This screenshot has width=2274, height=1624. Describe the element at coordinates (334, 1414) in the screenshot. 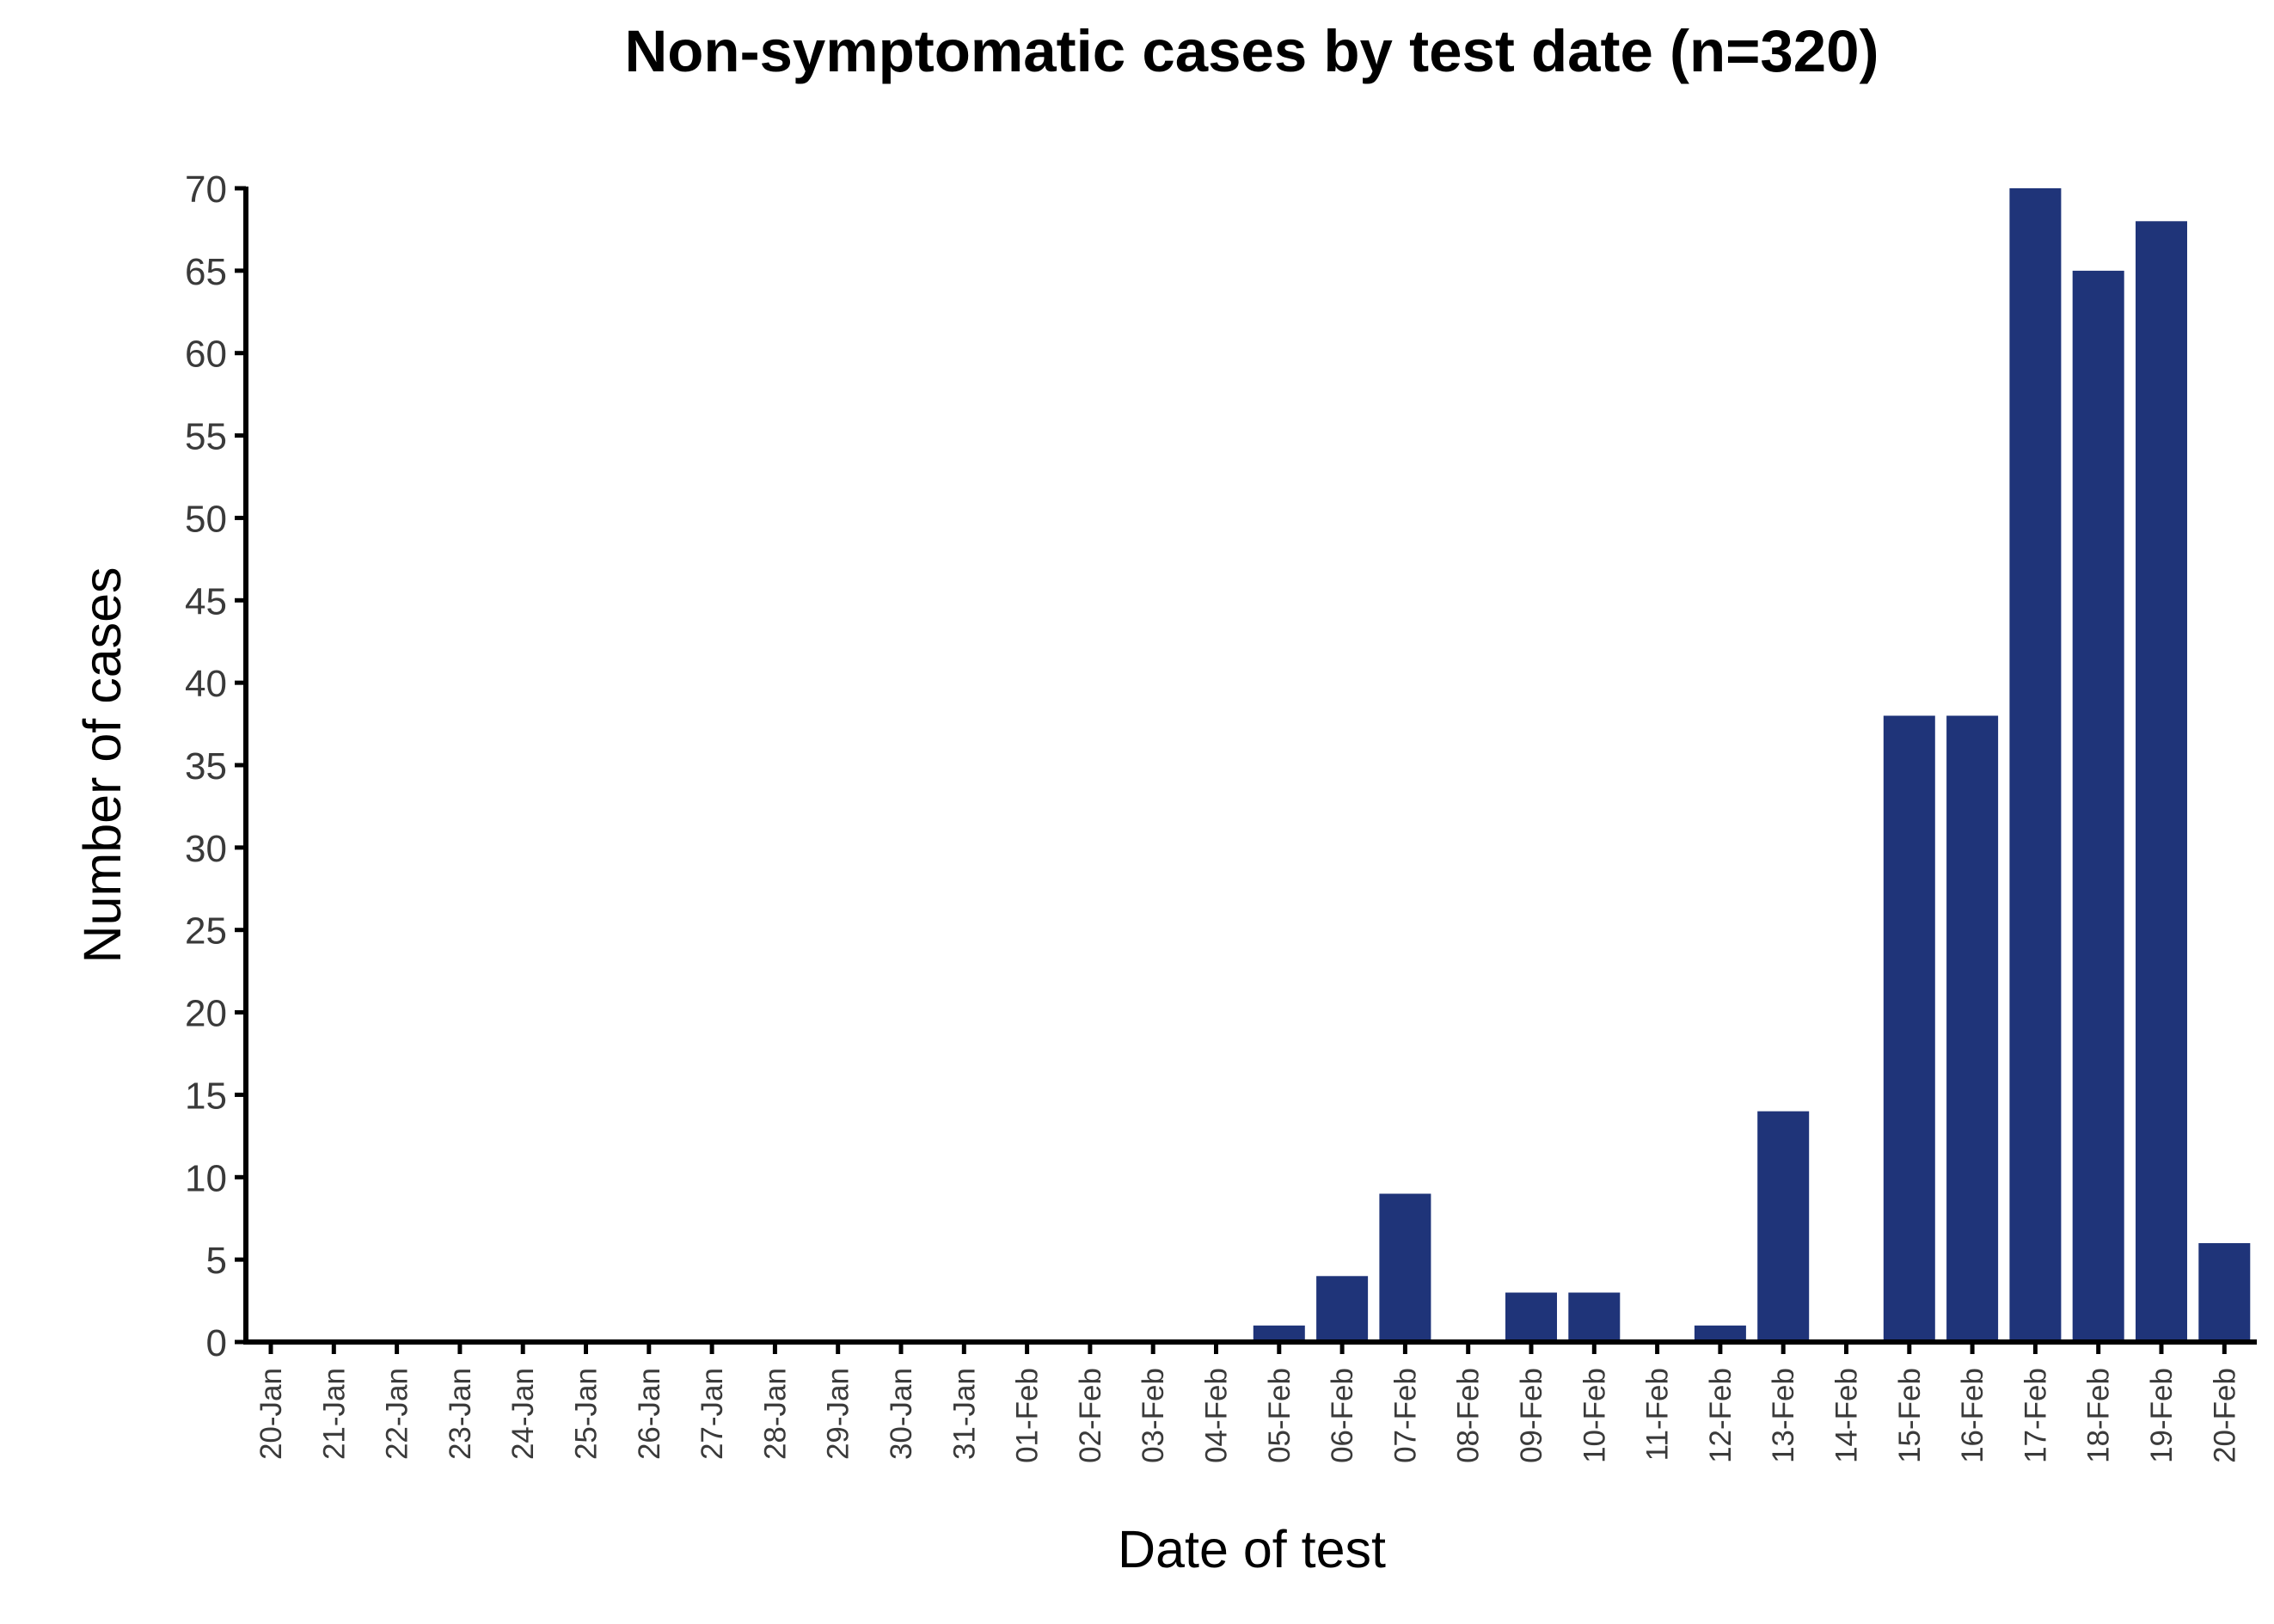

I see `x-tick-label: 21-Jan` at that location.